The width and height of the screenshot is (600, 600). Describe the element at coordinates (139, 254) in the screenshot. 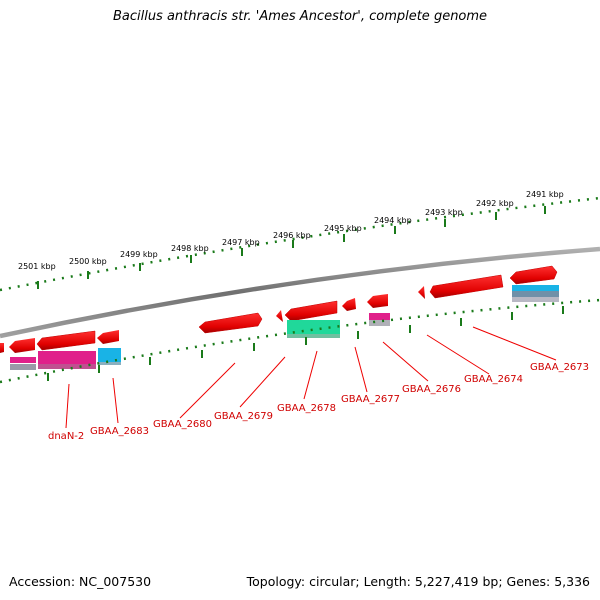

I see `kbp-label: 2499 kbp` at that location.